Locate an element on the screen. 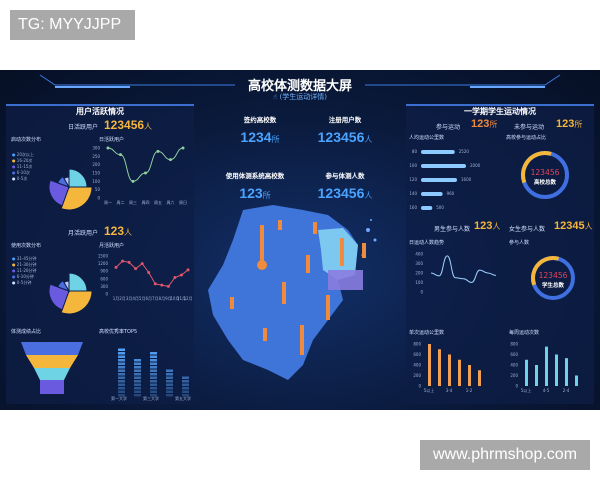 The height and width of the screenshot is (480, 600). legend-item: ● 16-20次 is located at coordinates (23, 161).